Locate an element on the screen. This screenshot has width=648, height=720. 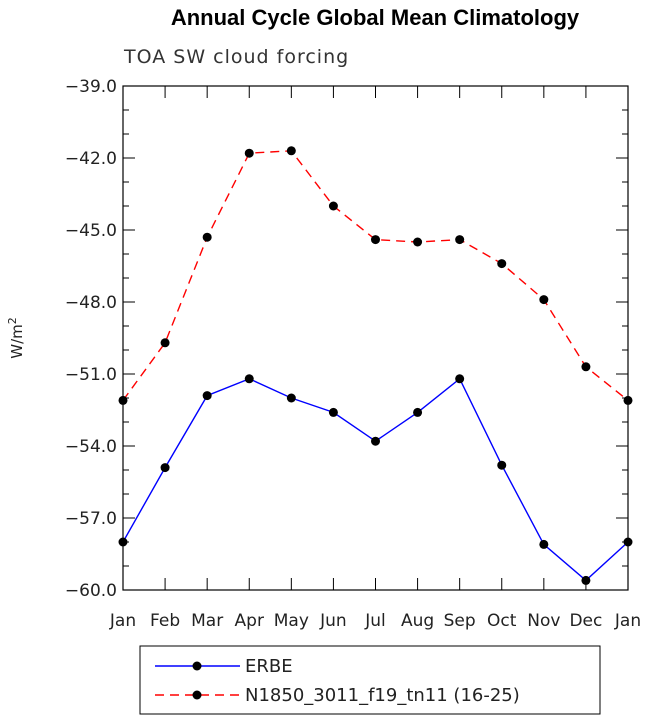
legend: ERBE N1850_3011_f19_tn11 (16-25) is located at coordinates (370, 680).